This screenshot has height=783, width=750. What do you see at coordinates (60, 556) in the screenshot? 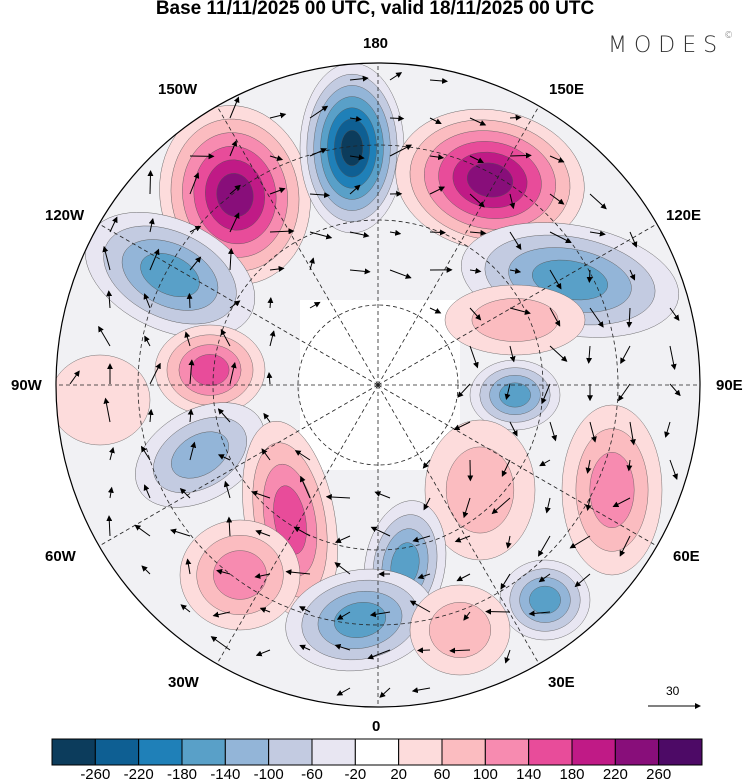
I see `lon-label-60w: 60W` at bounding box center [60, 556].